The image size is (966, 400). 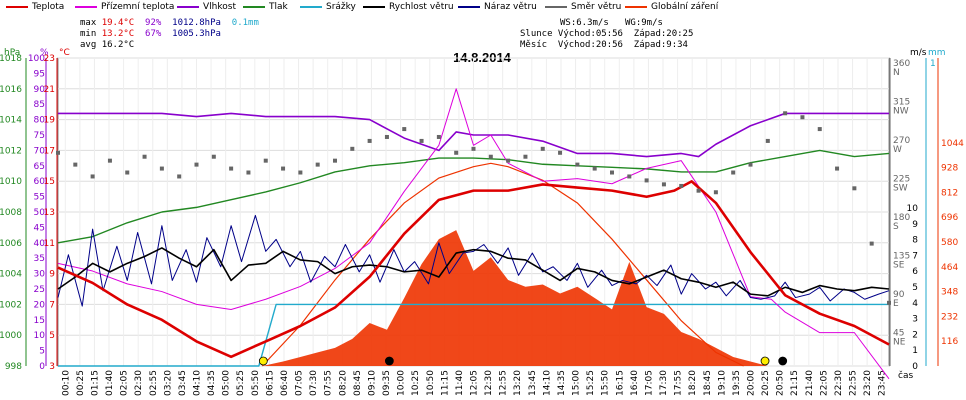 What do you see at coordinates (39, 74) in the screenshot?
I see `tick-label-percent: 95` at bounding box center [39, 74].